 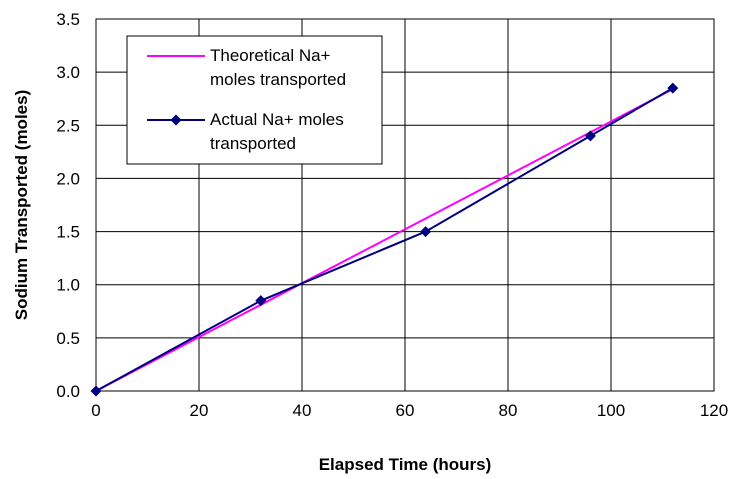 What do you see at coordinates (68, 19) in the screenshot?
I see `y-tick-label: 3.5` at bounding box center [68, 19].